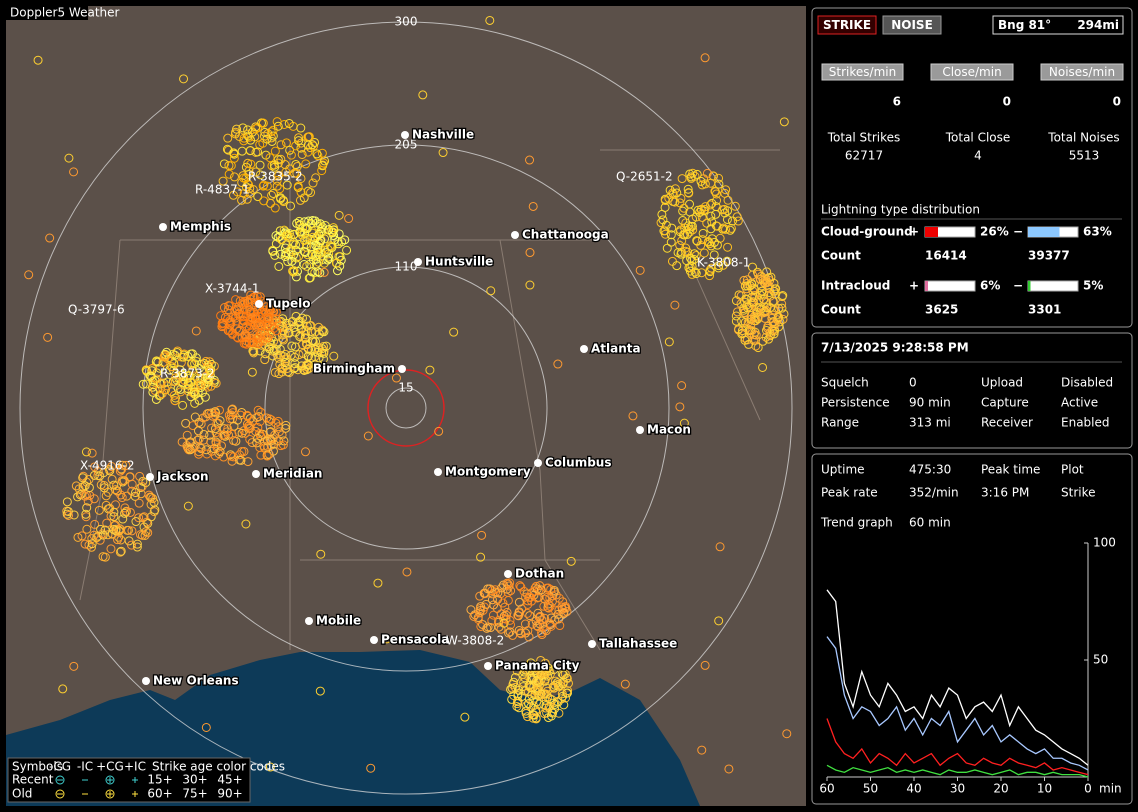 The image size is (1138, 812). What do you see at coordinates (539, 574) in the screenshot?
I see `city-label: Dothan` at bounding box center [539, 574].